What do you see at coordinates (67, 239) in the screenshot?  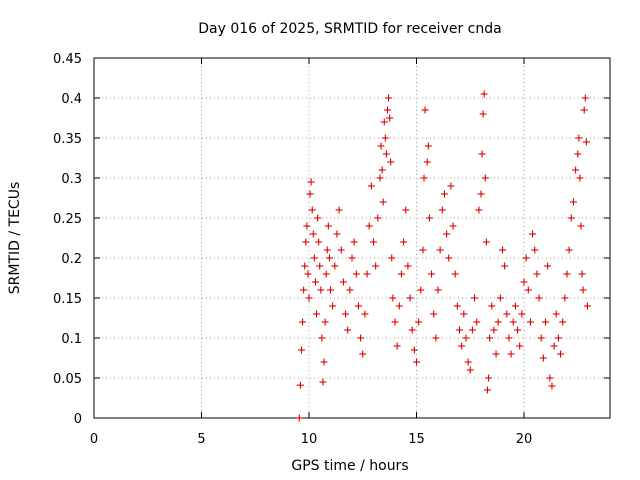 I see `y-tick-labels: 0 0.05 0.1 0.15 0.2 0.25 0.3 0.35 0.4 0.45` at bounding box center [67, 239].